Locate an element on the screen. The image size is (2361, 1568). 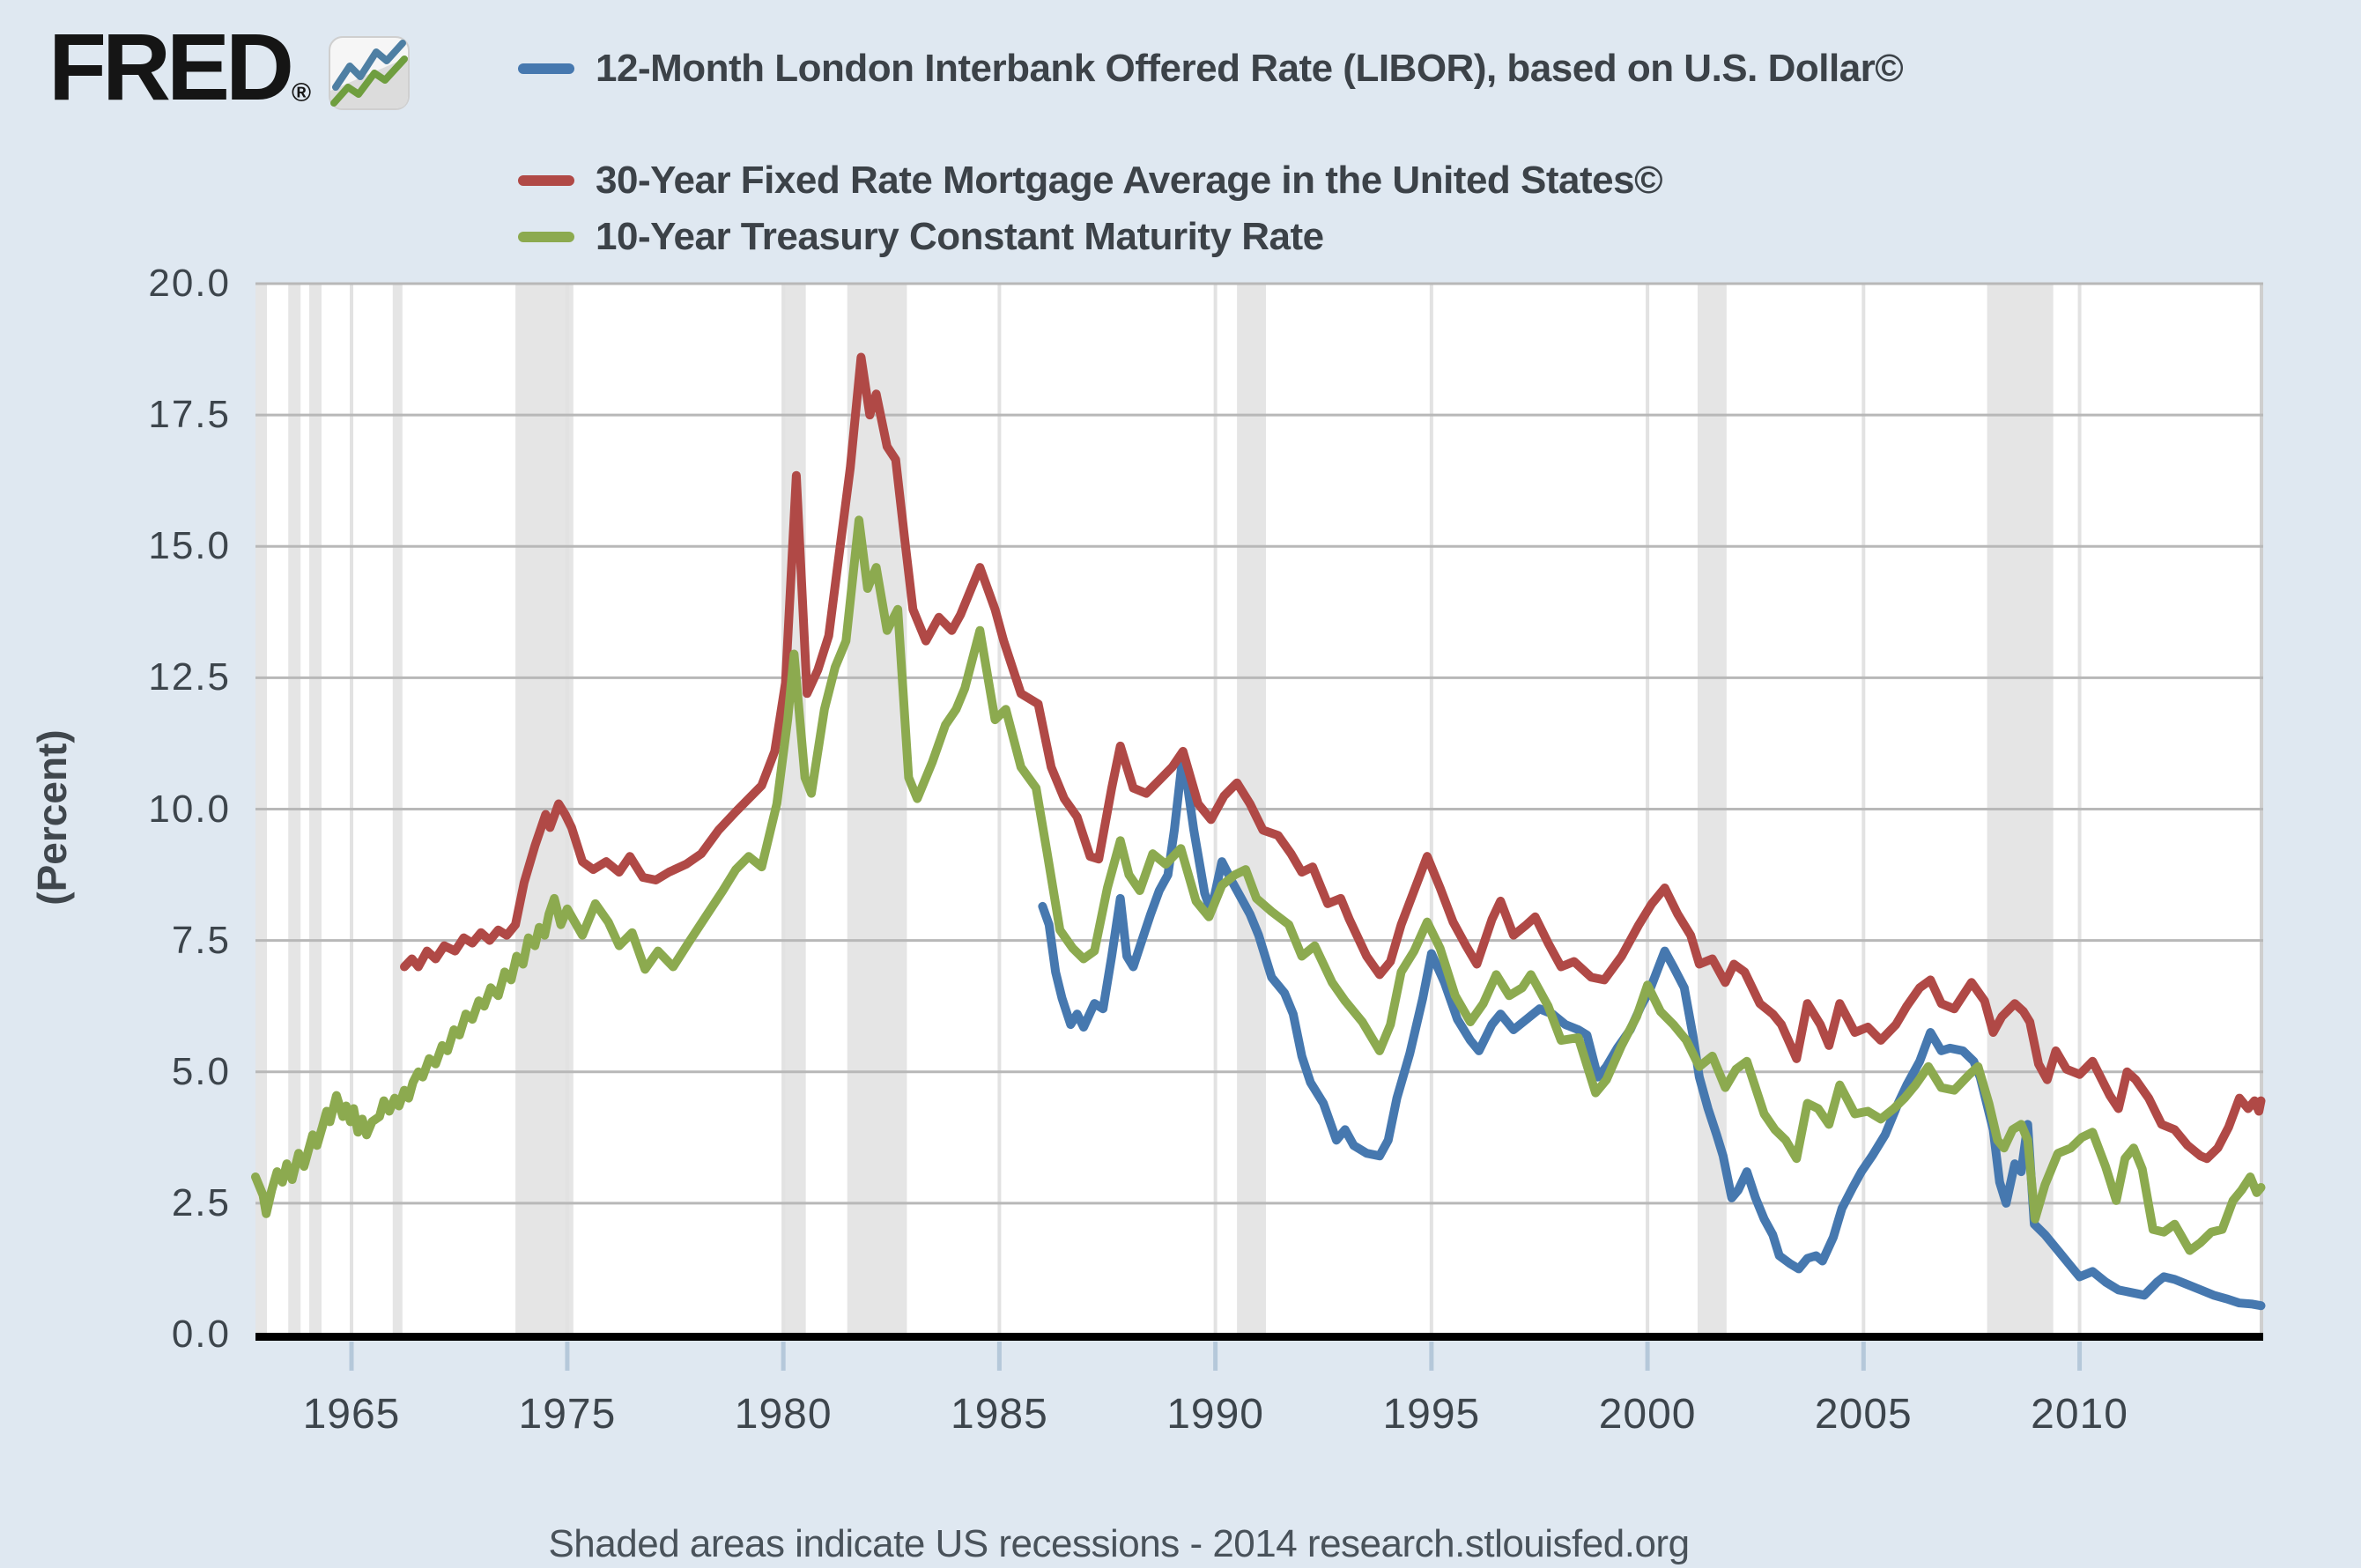
legend-line-swatch-red is located at coordinates (546, 180).